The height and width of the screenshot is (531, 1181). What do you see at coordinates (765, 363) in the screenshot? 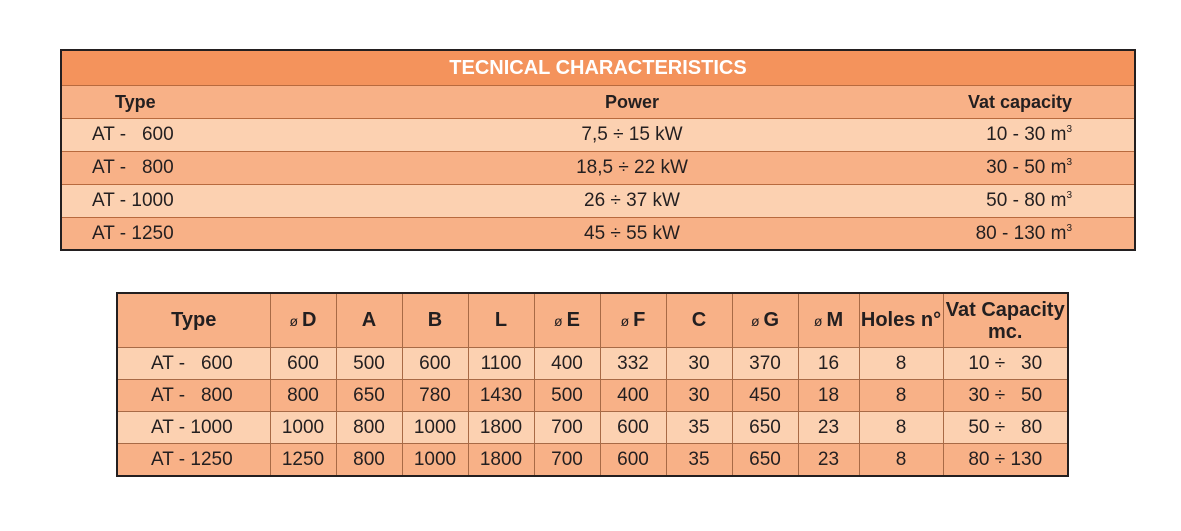
I see `cell-g: 370` at bounding box center [765, 363].